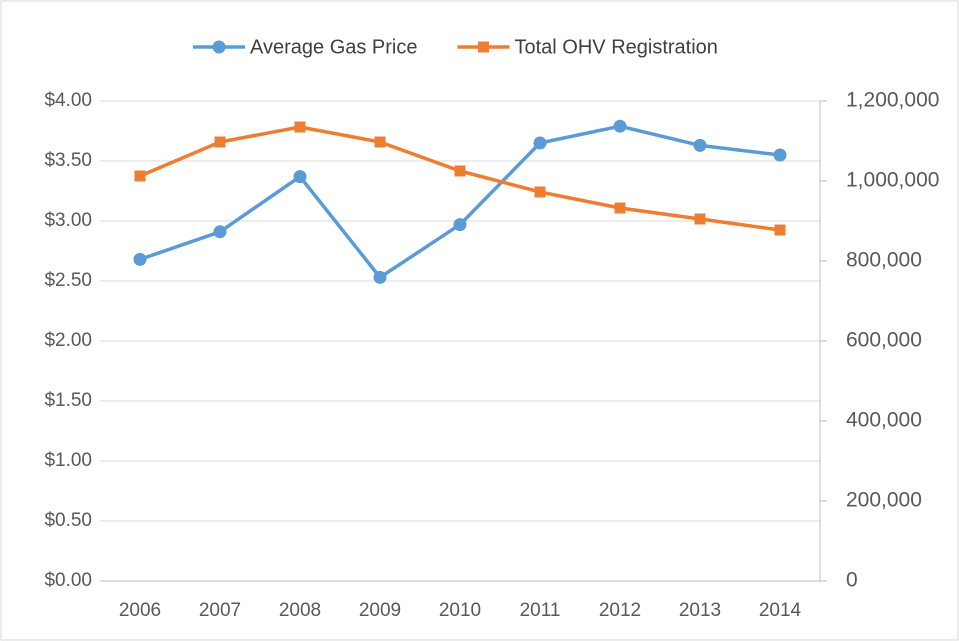  I want to click on x-tick-label: 2009, so click(380, 610).